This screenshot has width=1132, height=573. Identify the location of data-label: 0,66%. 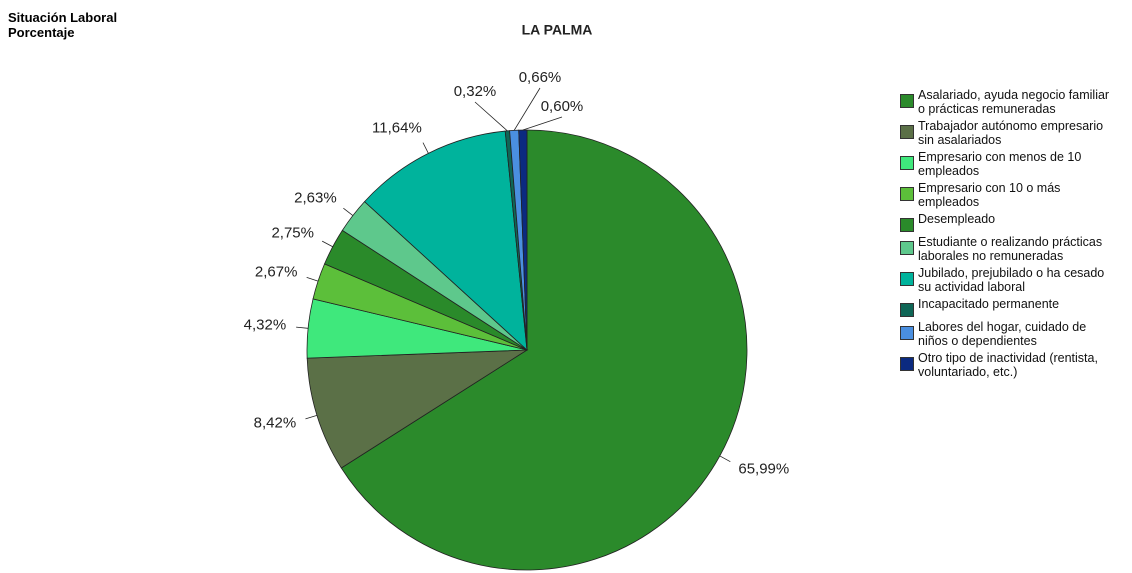
(540, 77).